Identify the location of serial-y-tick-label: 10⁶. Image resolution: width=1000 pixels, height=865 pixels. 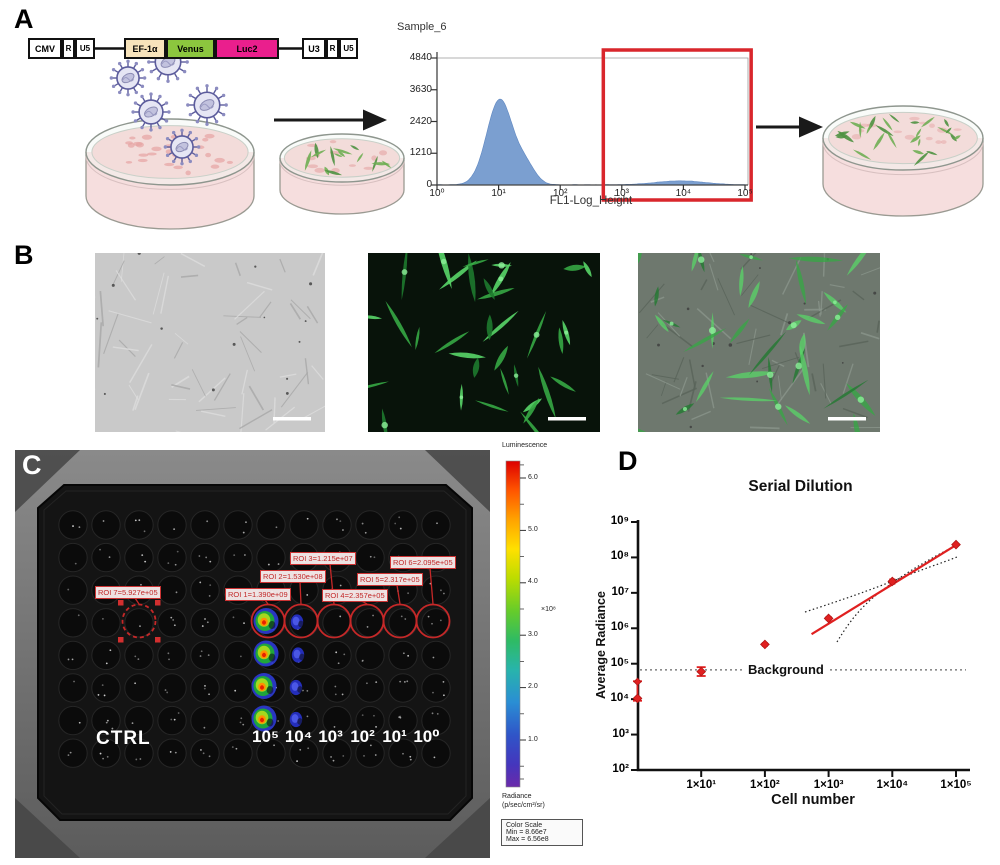
(619, 627).